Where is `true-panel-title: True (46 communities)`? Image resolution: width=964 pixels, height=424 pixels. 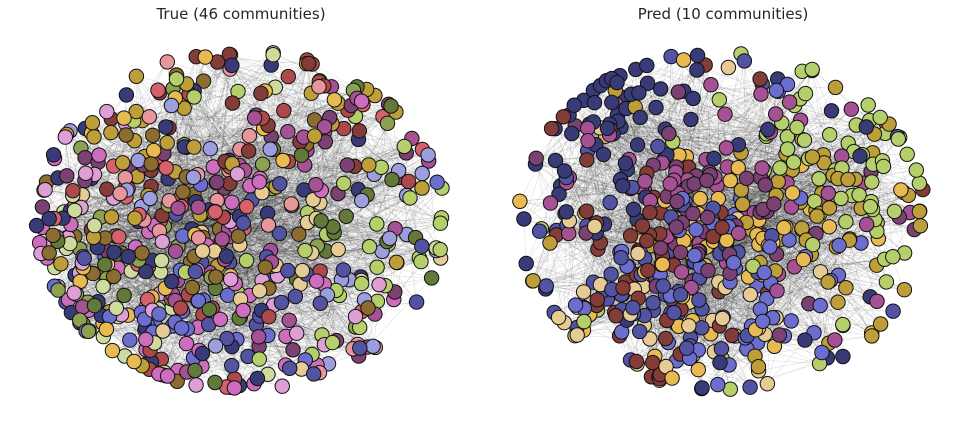
true-panel-title: True (46 communities) is located at coordinates (241, 14).